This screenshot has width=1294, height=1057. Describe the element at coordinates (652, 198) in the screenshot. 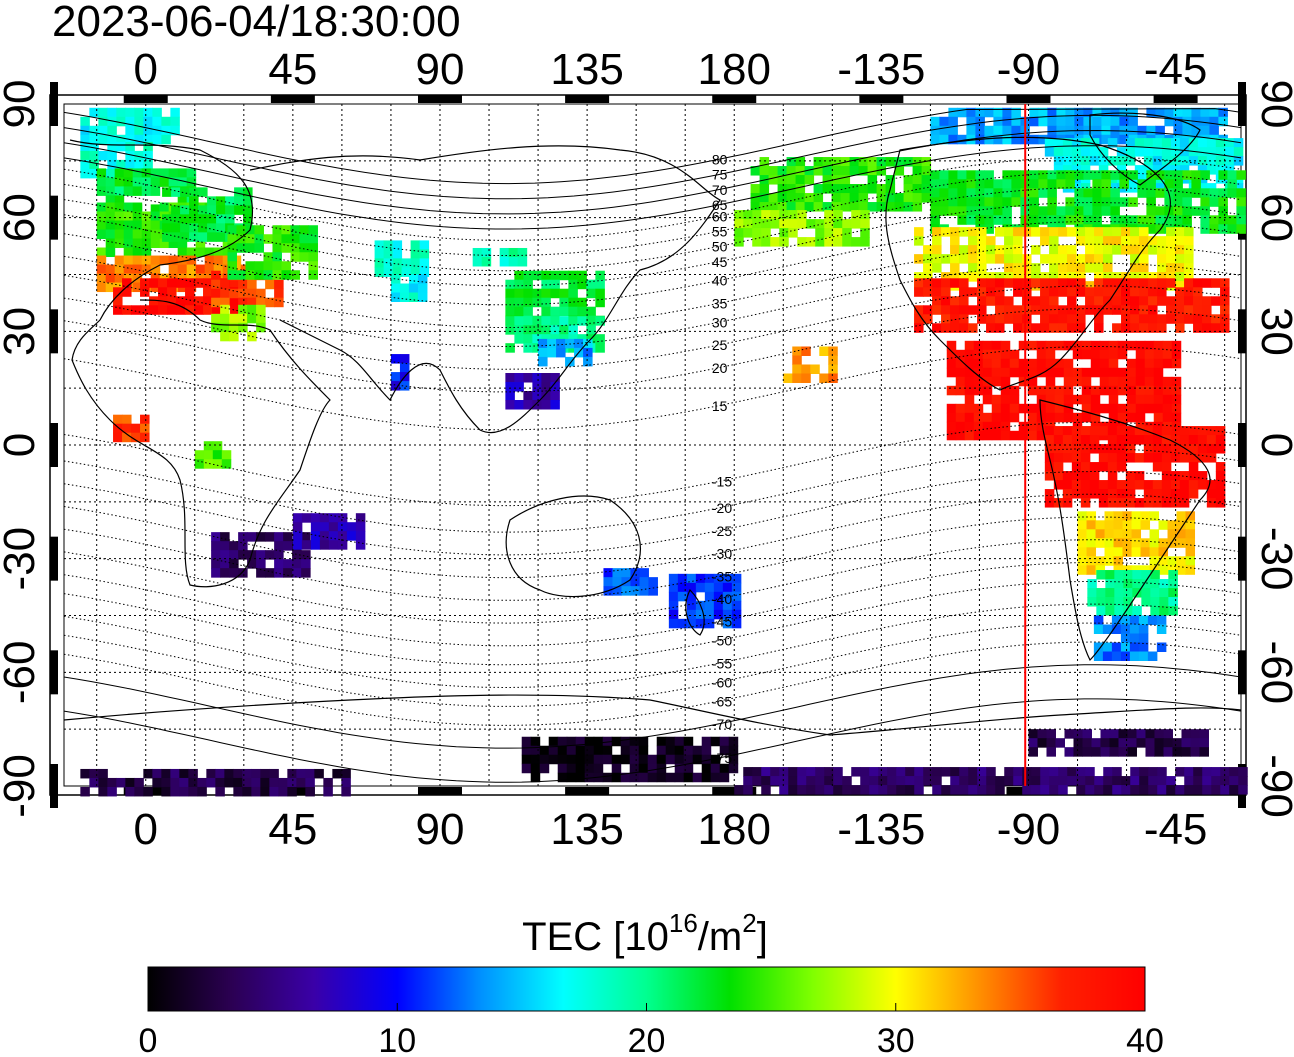

I see `maglat-contour` at that location.